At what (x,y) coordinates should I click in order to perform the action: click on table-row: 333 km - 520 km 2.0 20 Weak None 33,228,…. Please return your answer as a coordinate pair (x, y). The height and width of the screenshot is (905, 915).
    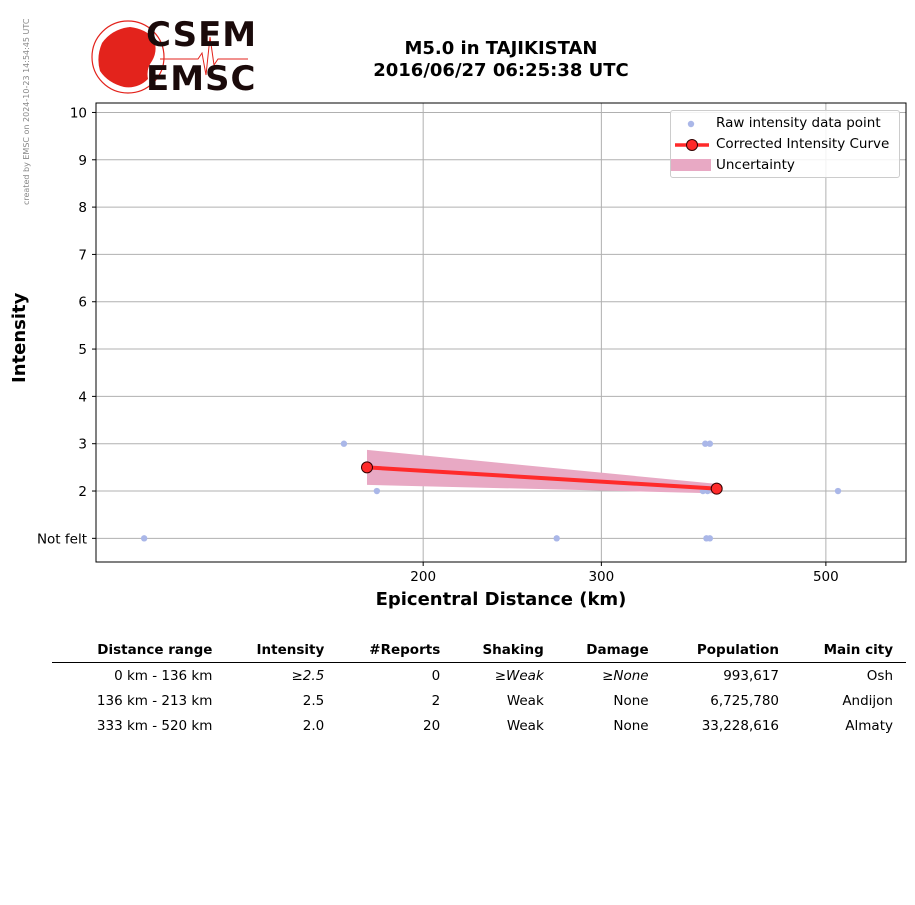
    Looking at the image, I should click on (479, 725).